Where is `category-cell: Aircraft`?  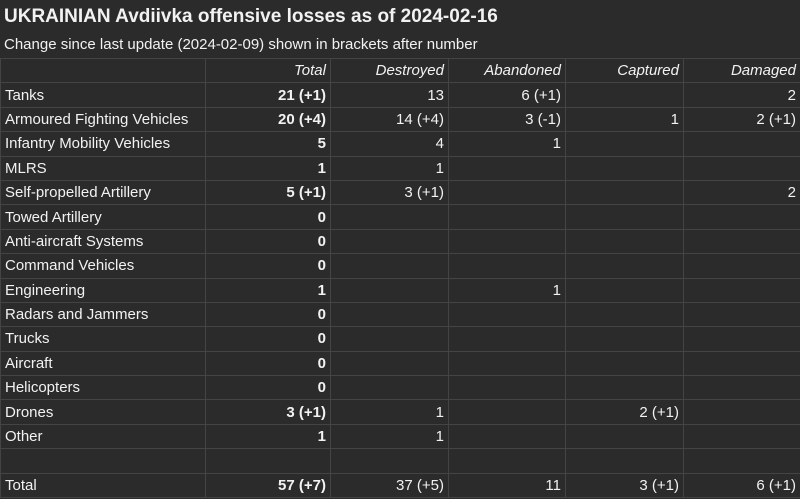 category-cell: Aircraft is located at coordinates (103, 363).